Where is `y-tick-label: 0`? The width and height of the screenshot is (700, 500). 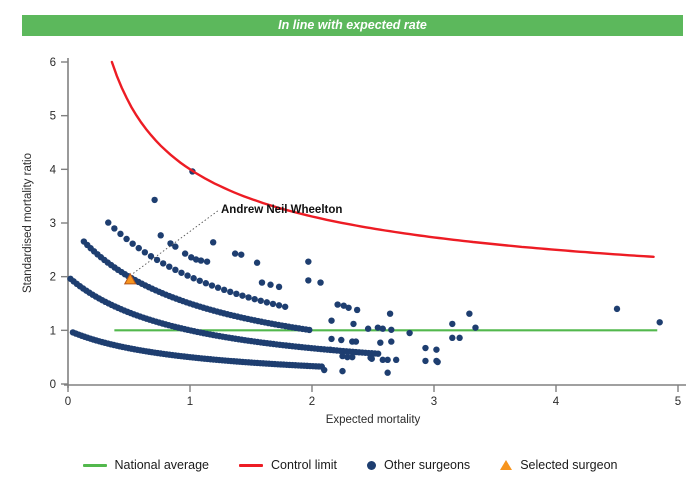 y-tick-label: 0 is located at coordinates (53, 385).